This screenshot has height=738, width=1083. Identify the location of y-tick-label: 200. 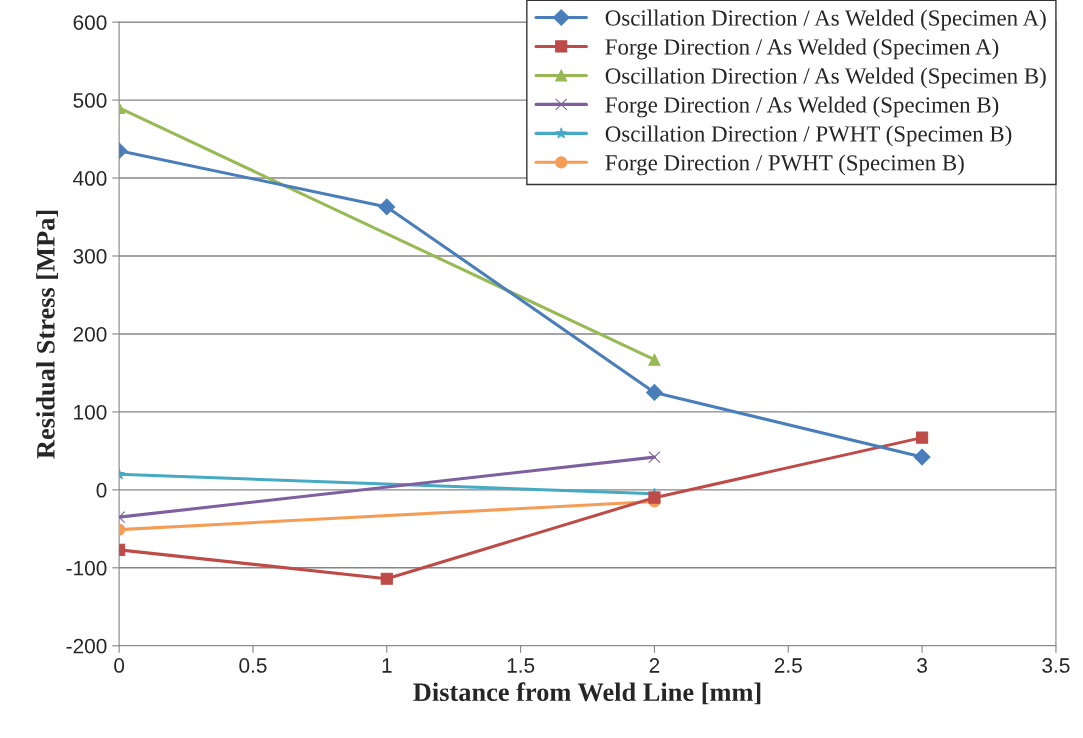
(90, 334).